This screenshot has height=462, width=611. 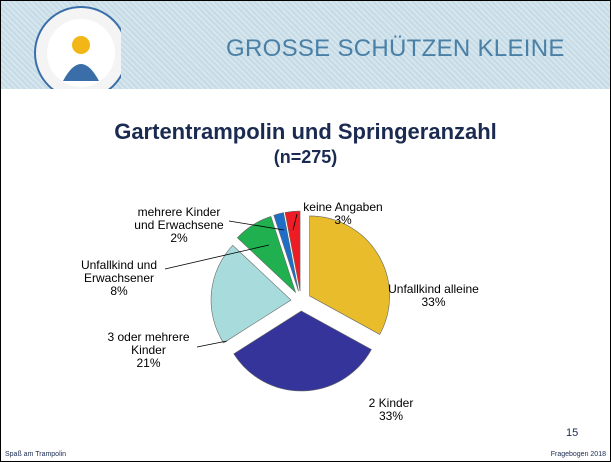 I want to click on slice-label: keine Angaben 3%, so click(x=343, y=214).